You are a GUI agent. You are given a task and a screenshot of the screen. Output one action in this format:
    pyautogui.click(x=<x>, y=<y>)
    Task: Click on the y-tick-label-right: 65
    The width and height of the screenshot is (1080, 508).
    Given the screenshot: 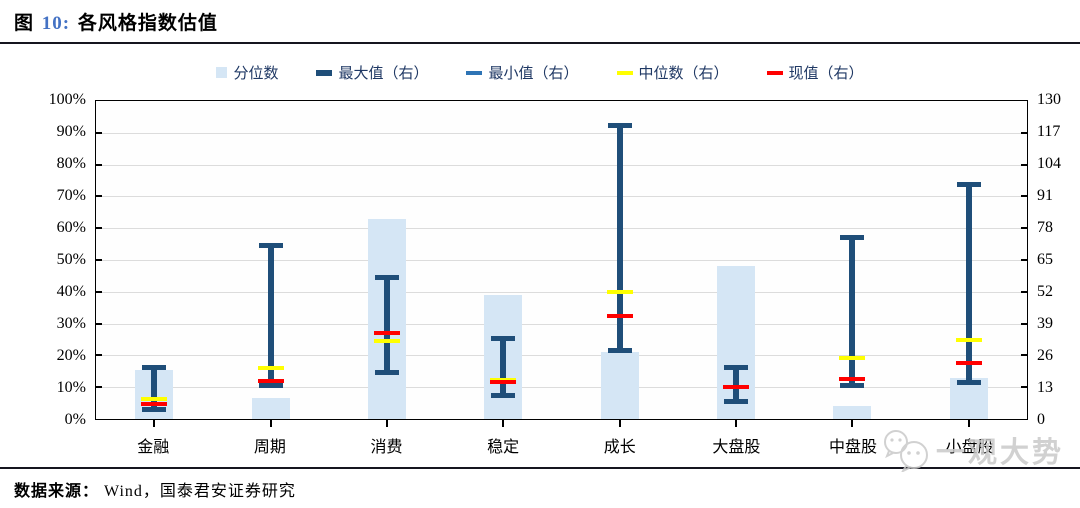 What is the action you would take?
    pyautogui.click(x=1045, y=259)
    